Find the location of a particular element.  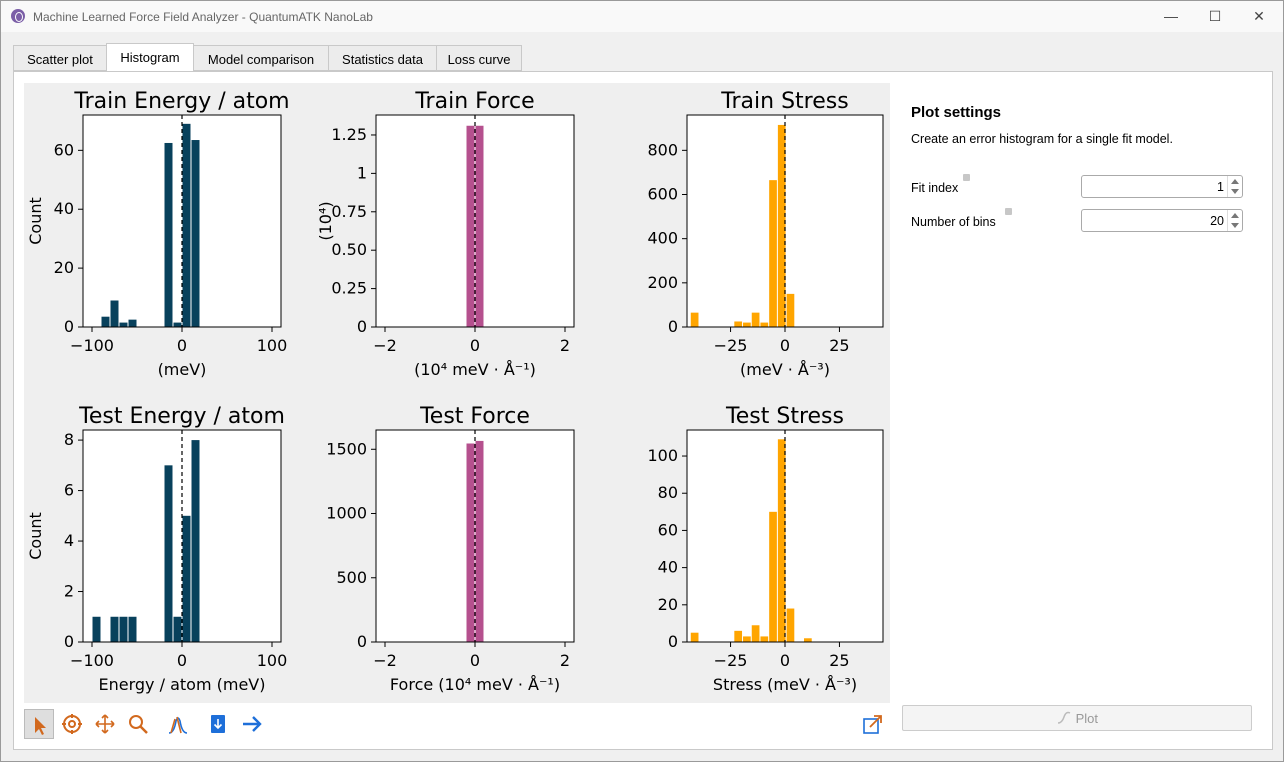

fit-index-value: 1 is located at coordinates (1220, 187).